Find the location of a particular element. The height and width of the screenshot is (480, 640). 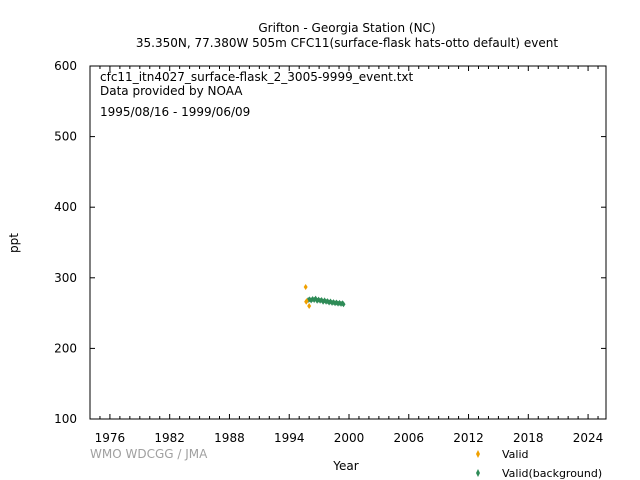

watermark: WMO WDCGG / JMA is located at coordinates (149, 454).